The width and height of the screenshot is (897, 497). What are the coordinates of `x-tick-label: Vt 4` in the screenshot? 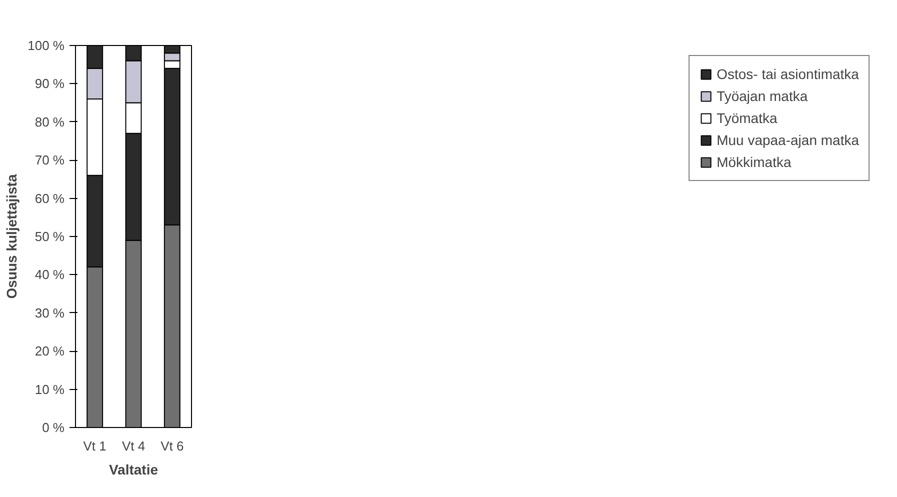 It's located at (134, 446).